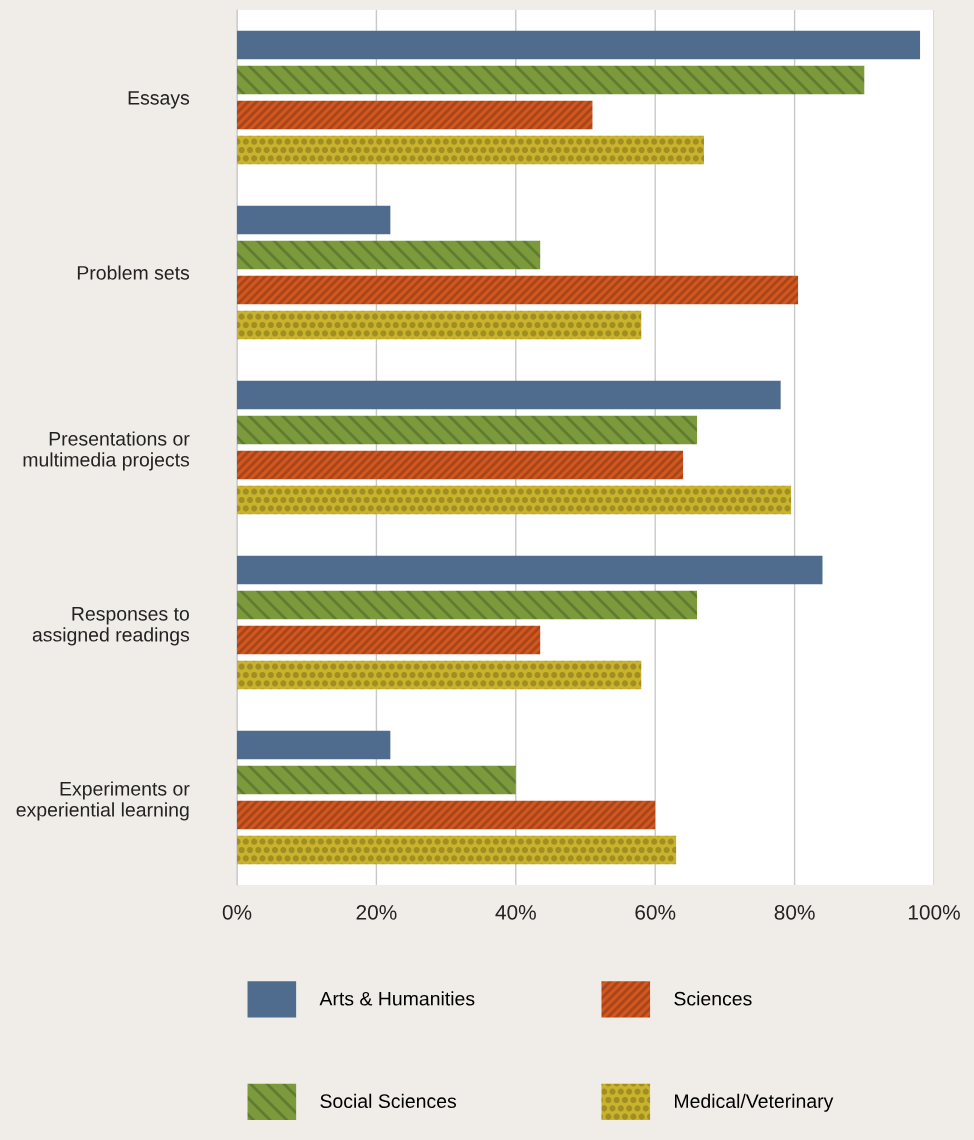 The width and height of the screenshot is (974, 1140). Describe the element at coordinates (133, 272) in the screenshot. I see `y-tick-label: Problem sets` at that location.